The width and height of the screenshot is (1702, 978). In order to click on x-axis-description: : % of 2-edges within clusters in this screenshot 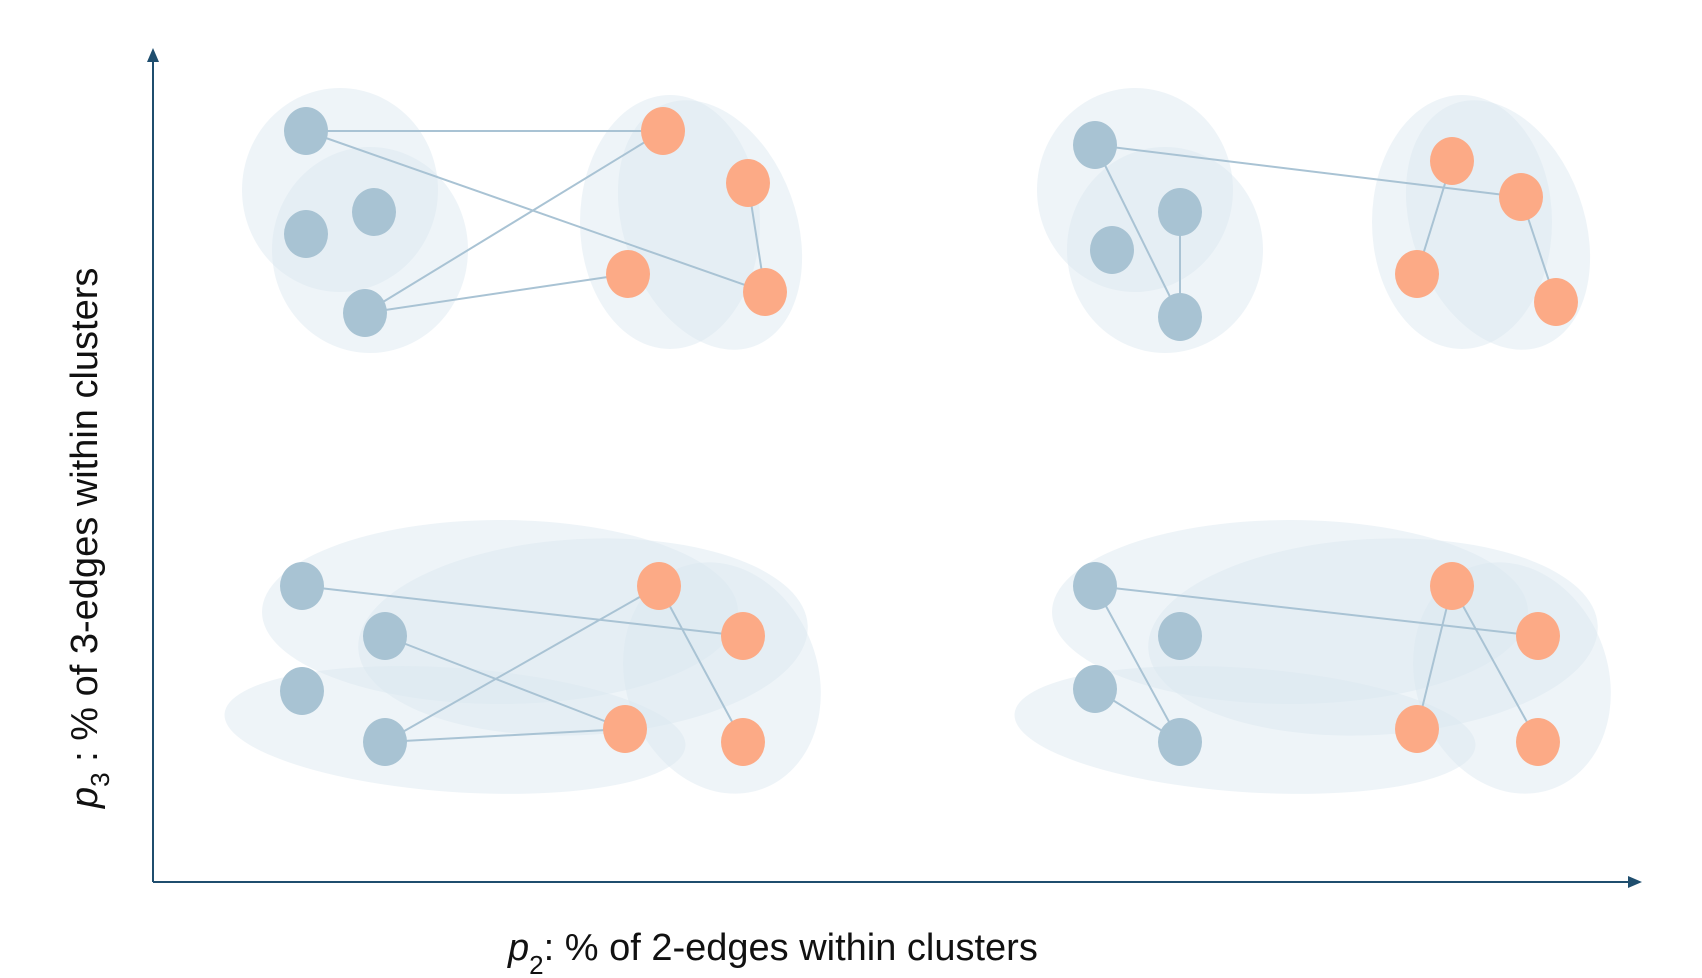, I will do `click(791, 948)`.